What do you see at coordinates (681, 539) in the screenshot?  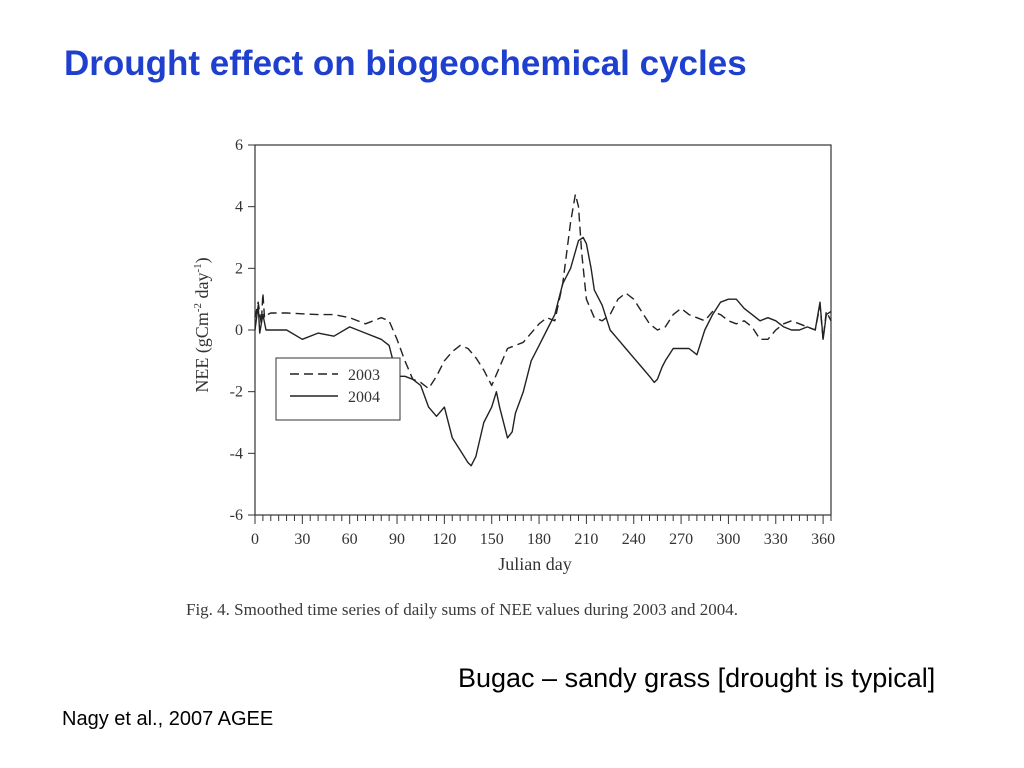 I see `x-tick-label: 270` at bounding box center [681, 539].